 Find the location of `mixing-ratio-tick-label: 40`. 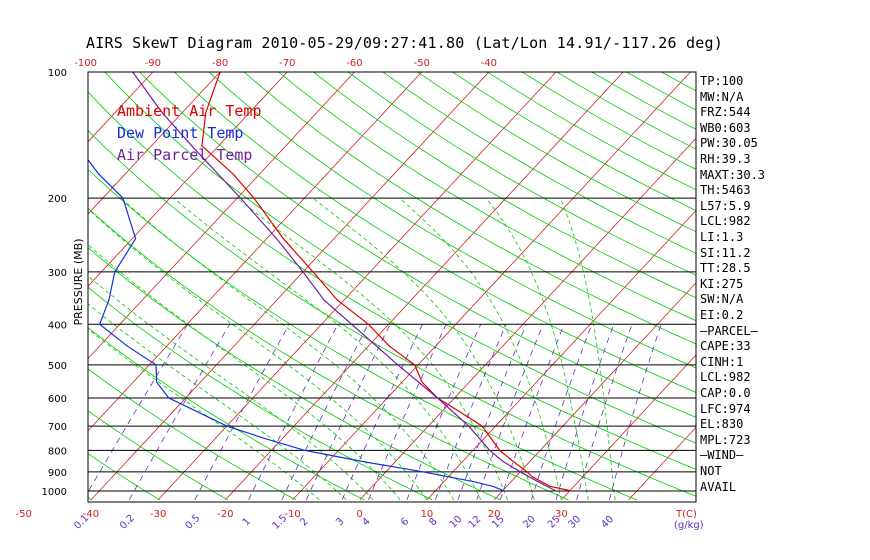

mixing-ratio-tick-label: 40 is located at coordinates (607, 522).